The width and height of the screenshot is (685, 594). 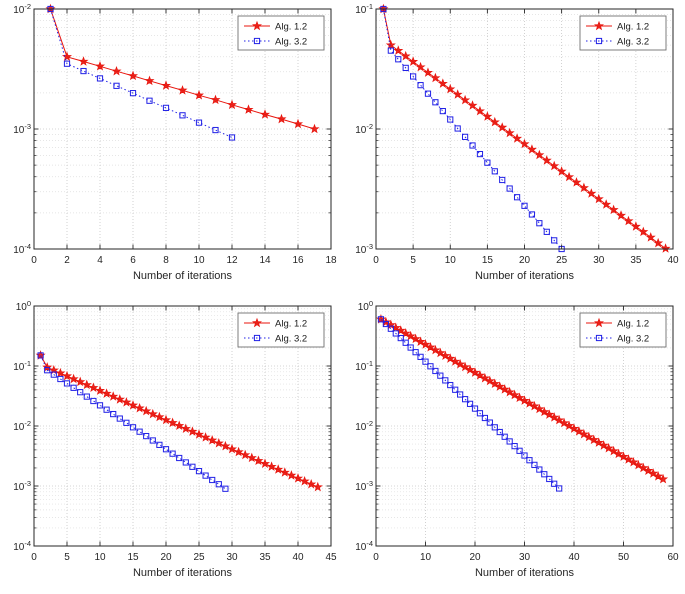 What do you see at coordinates (624, 557) in the screenshot?
I see `x-tick-label: 50` at bounding box center [624, 557].